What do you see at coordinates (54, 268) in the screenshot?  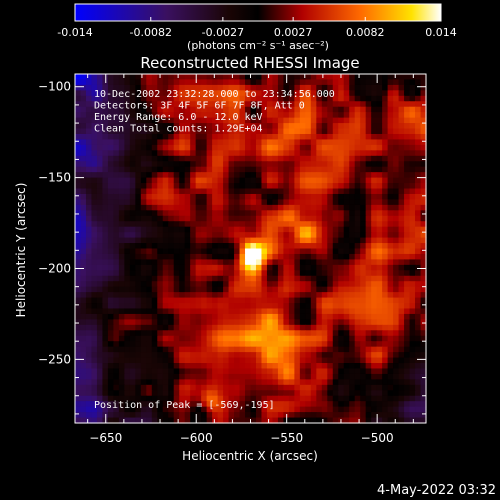 I see `y-tick-label: −200` at bounding box center [54, 268].